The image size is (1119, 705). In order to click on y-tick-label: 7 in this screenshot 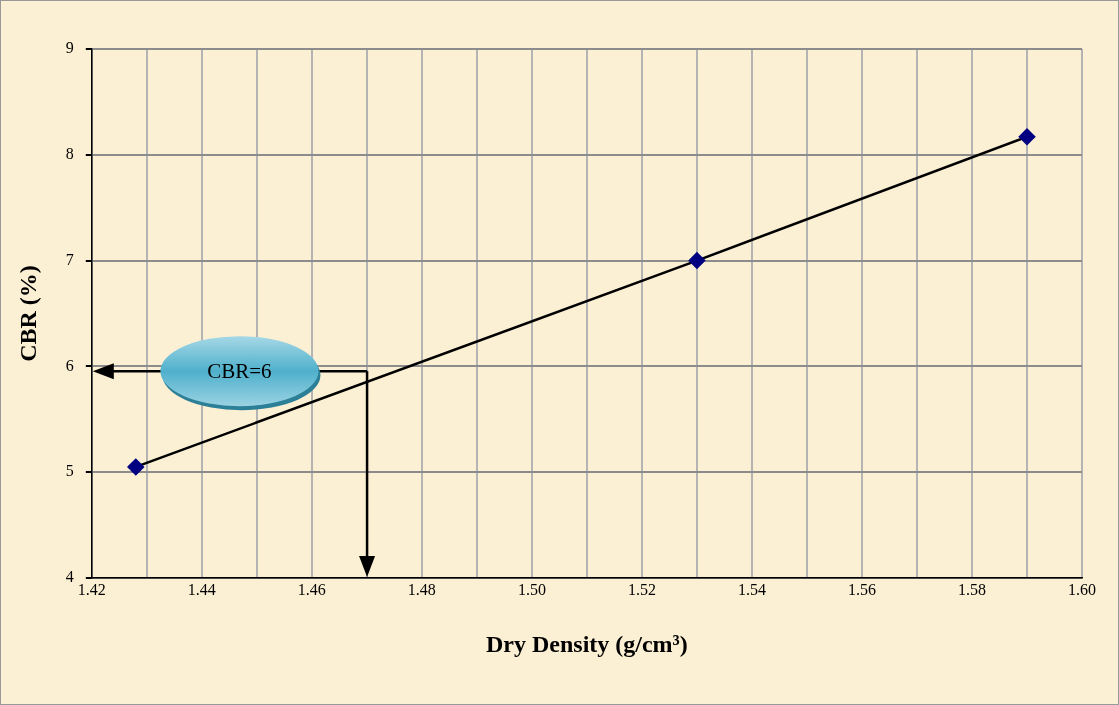, I will do `click(69, 259)`.